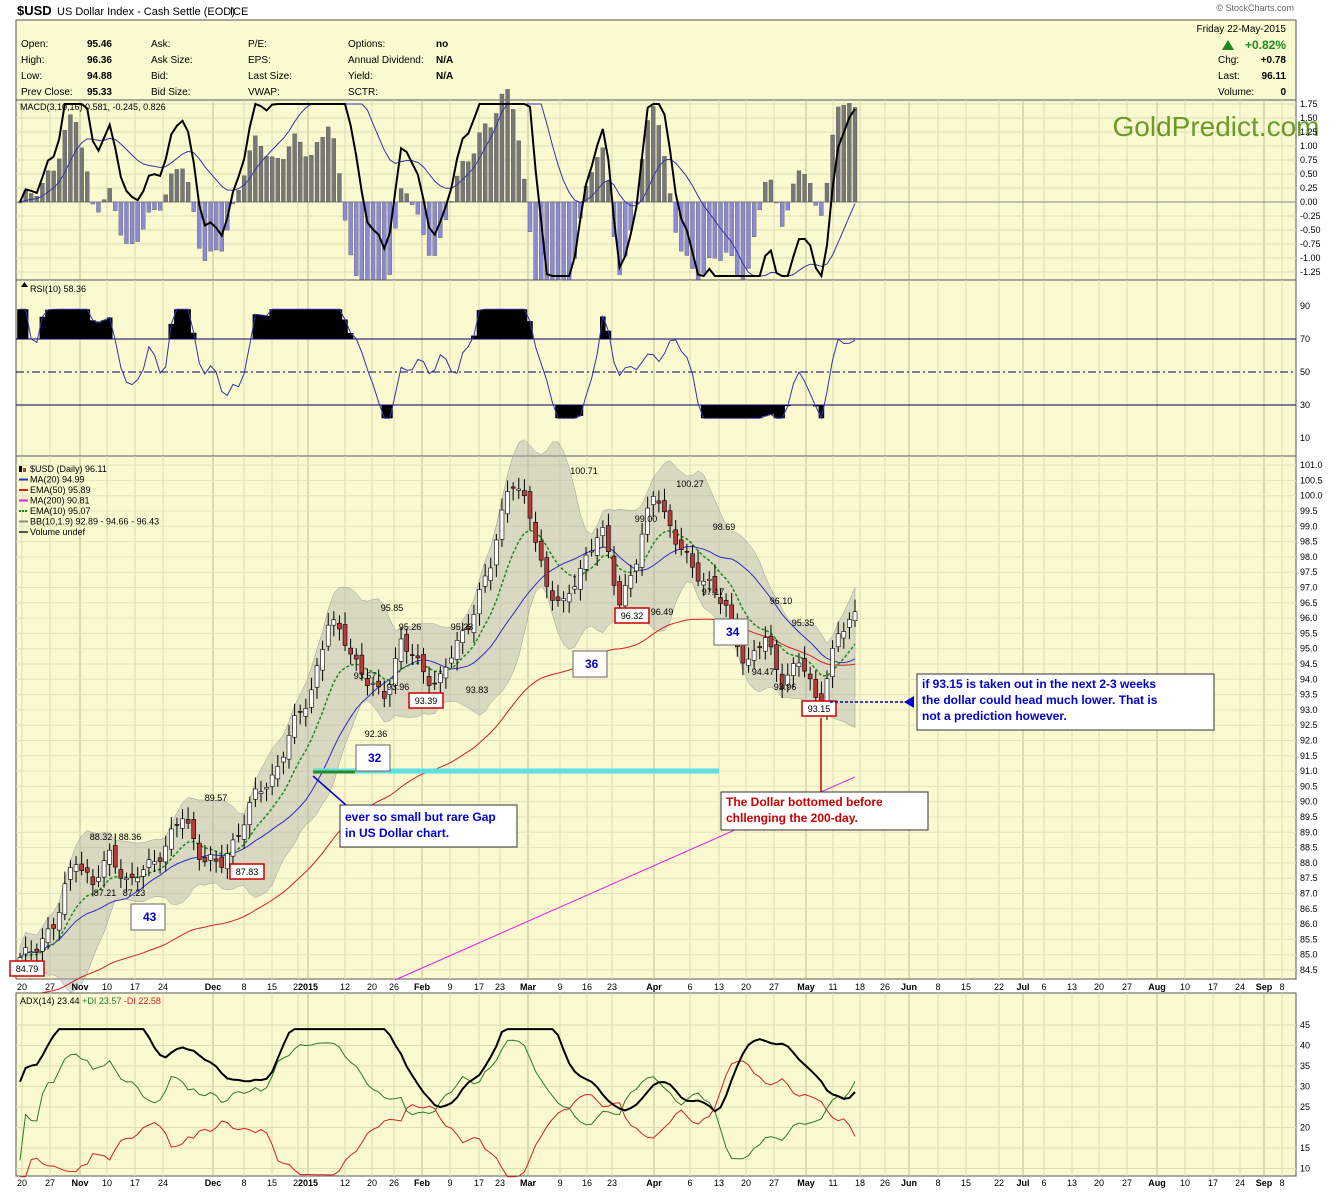 This screenshot has width=1340, height=1192. I want to click on rsi-overbought-fill, so click(429, 324).